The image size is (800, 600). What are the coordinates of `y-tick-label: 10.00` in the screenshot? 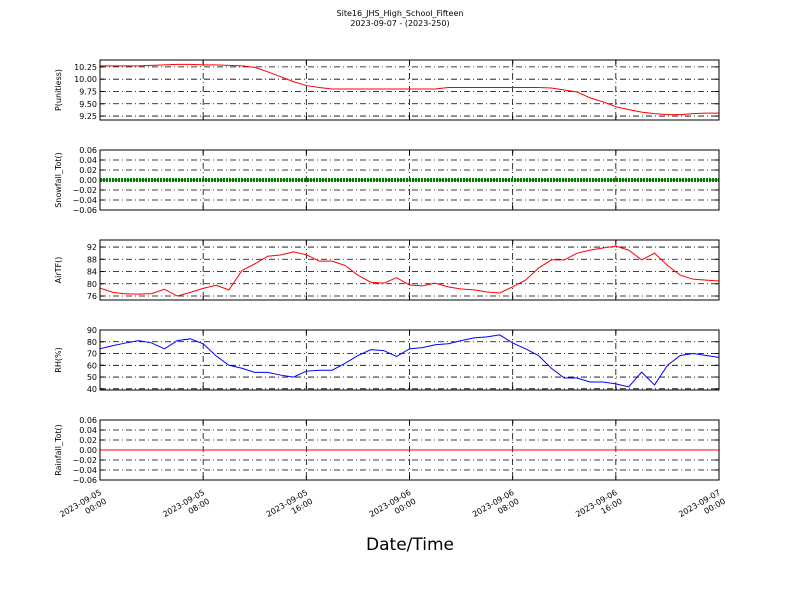 It's located at (85, 79).